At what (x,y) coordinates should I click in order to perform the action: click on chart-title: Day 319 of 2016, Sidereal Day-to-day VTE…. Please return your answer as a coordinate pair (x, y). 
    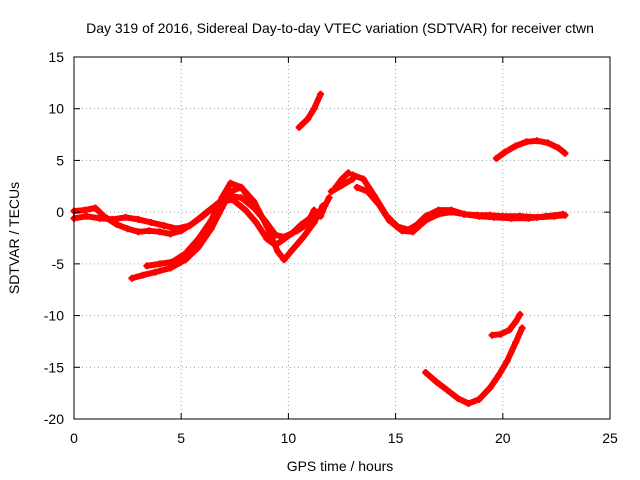
    Looking at the image, I should click on (340, 28).